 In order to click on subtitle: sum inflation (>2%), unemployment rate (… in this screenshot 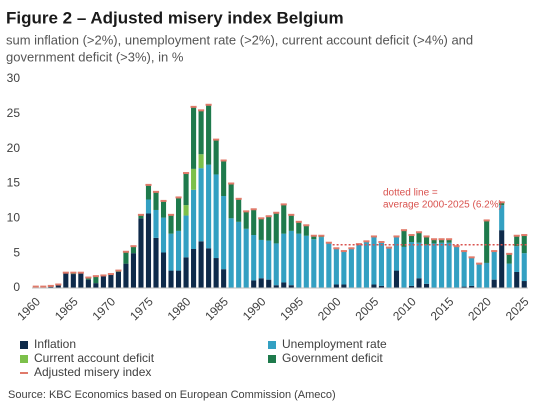, I will do `click(239, 39)`.